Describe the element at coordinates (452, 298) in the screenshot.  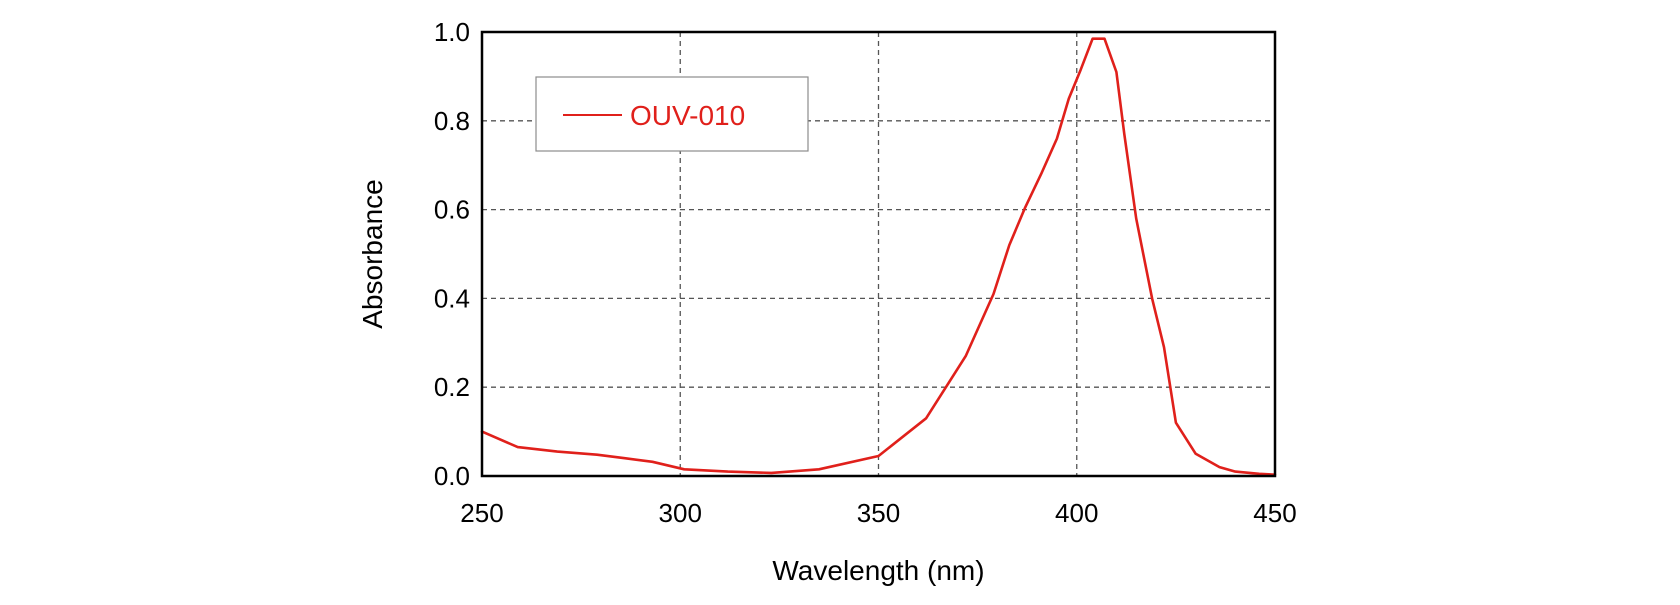
I see `y-tick-label-0.4: 0.4` at that location.